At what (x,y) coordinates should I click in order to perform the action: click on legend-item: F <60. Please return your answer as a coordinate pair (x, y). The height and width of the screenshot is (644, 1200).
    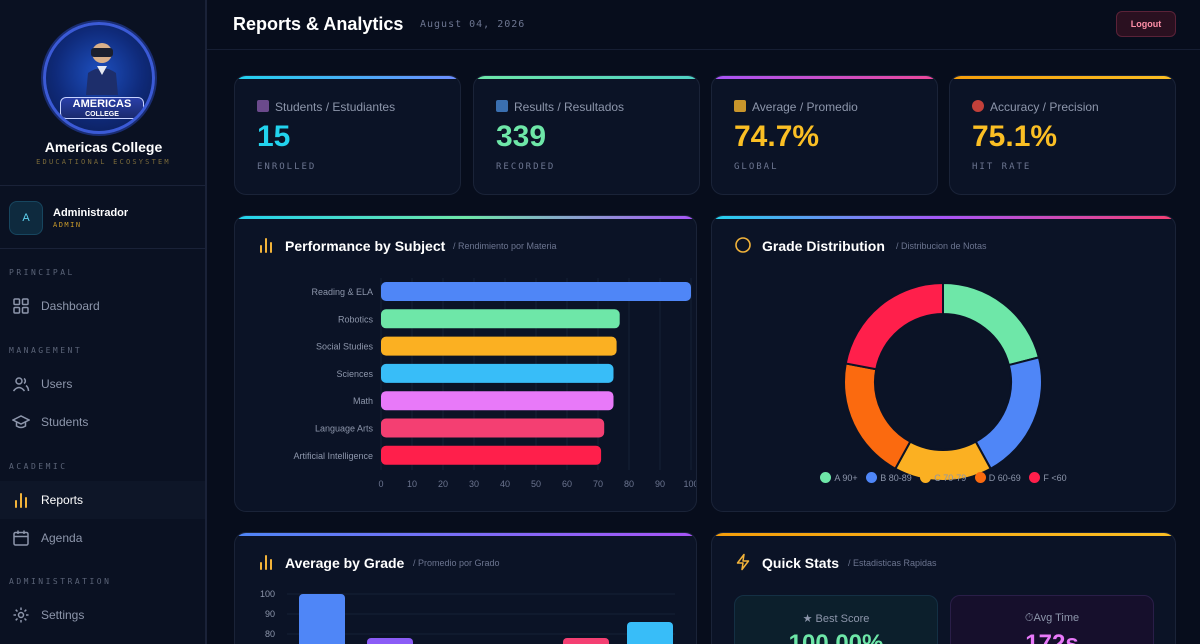
    Looking at the image, I should click on (1048, 477).